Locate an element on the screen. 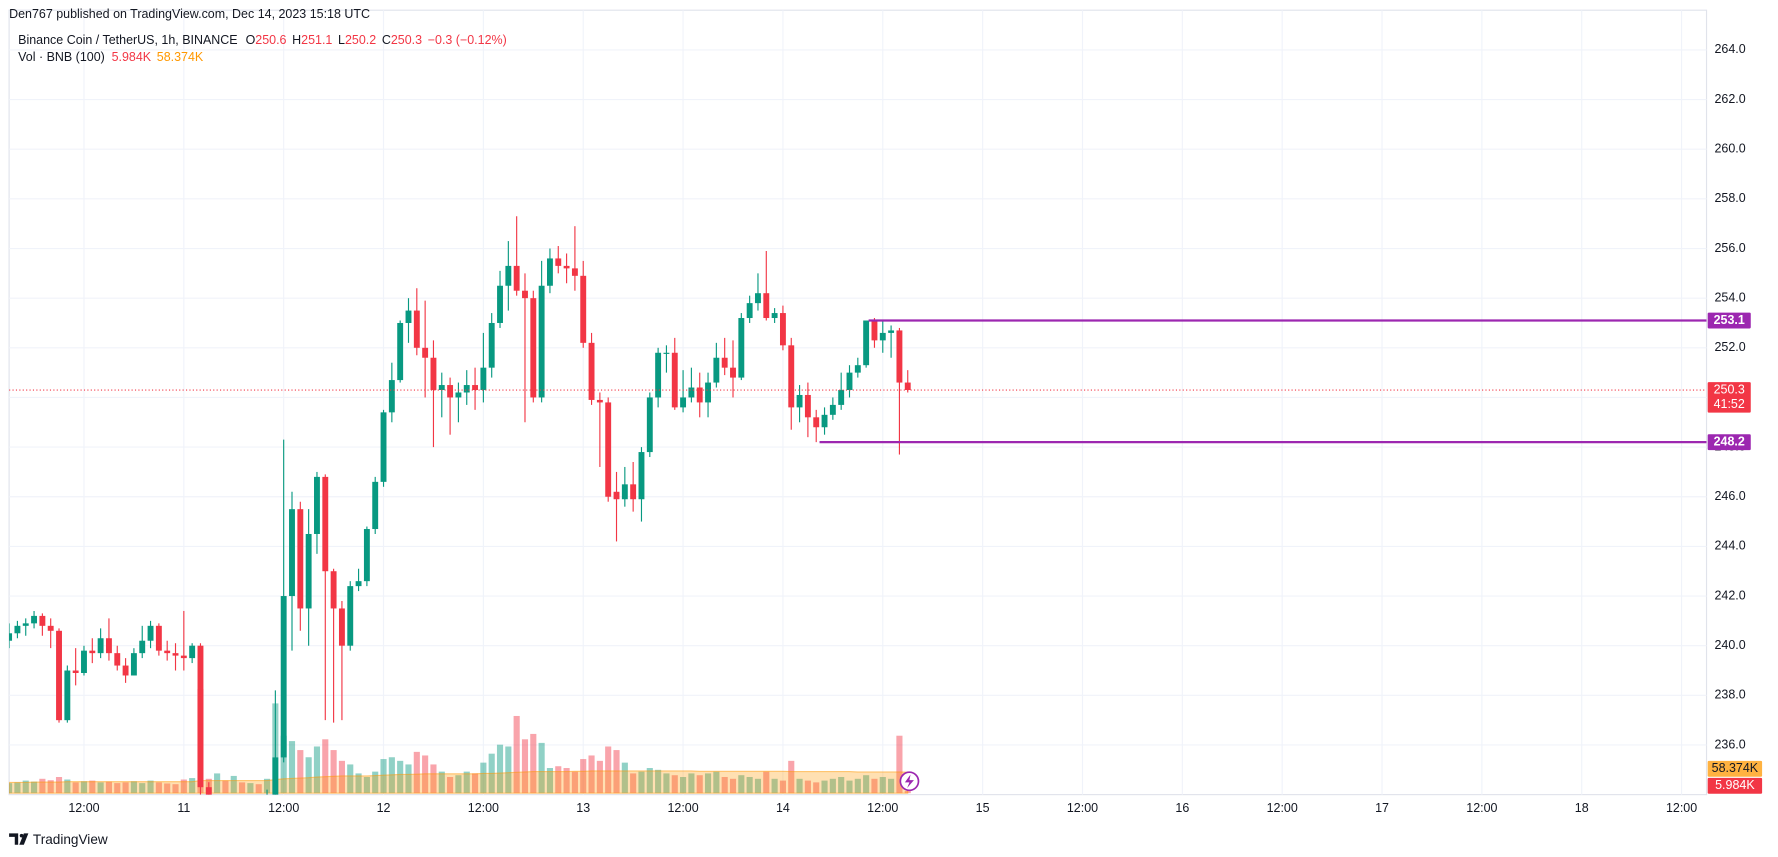 Image resolution: width=1778 pixels, height=857 pixels. level-label: 253.1 is located at coordinates (1729, 320).